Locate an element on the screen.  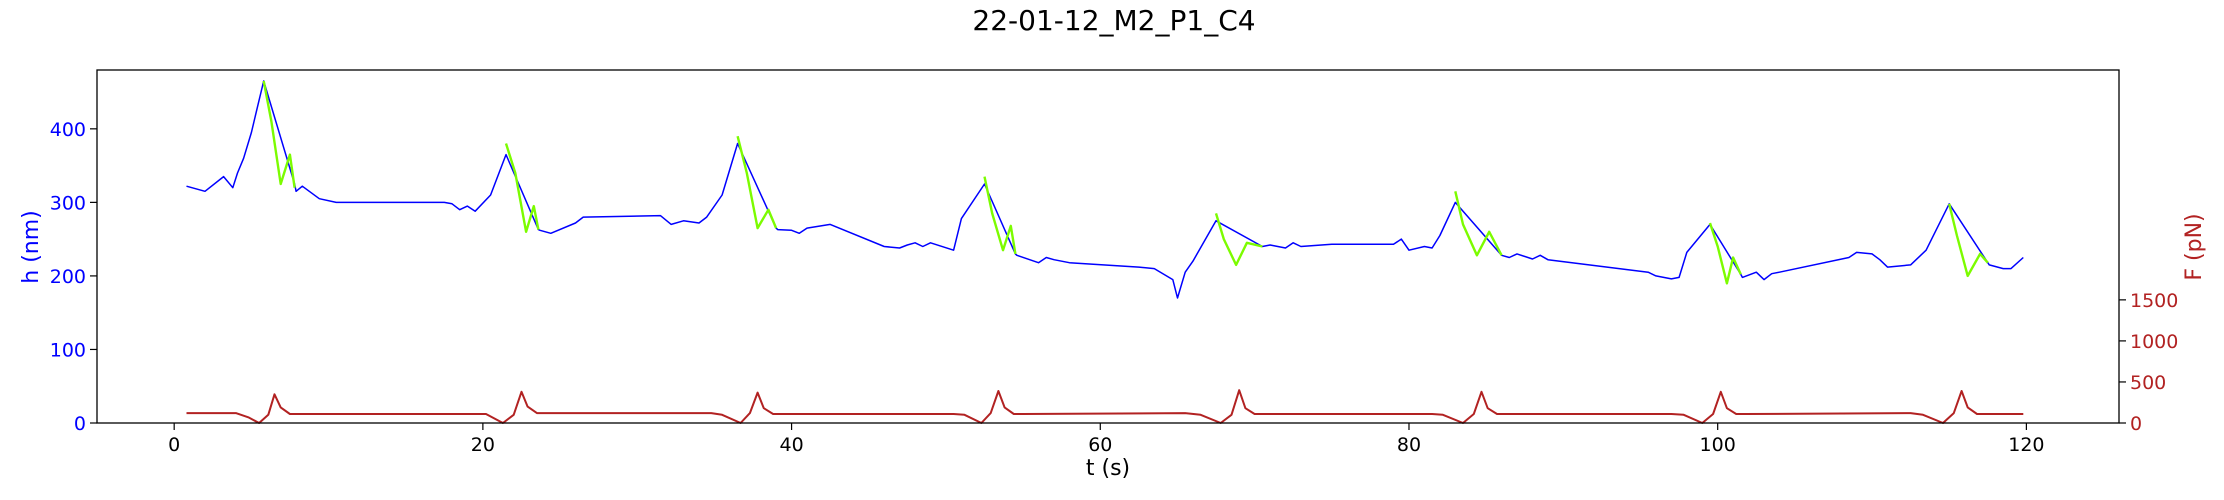
y-left-tick-label: 200 is located at coordinates (68, 277).